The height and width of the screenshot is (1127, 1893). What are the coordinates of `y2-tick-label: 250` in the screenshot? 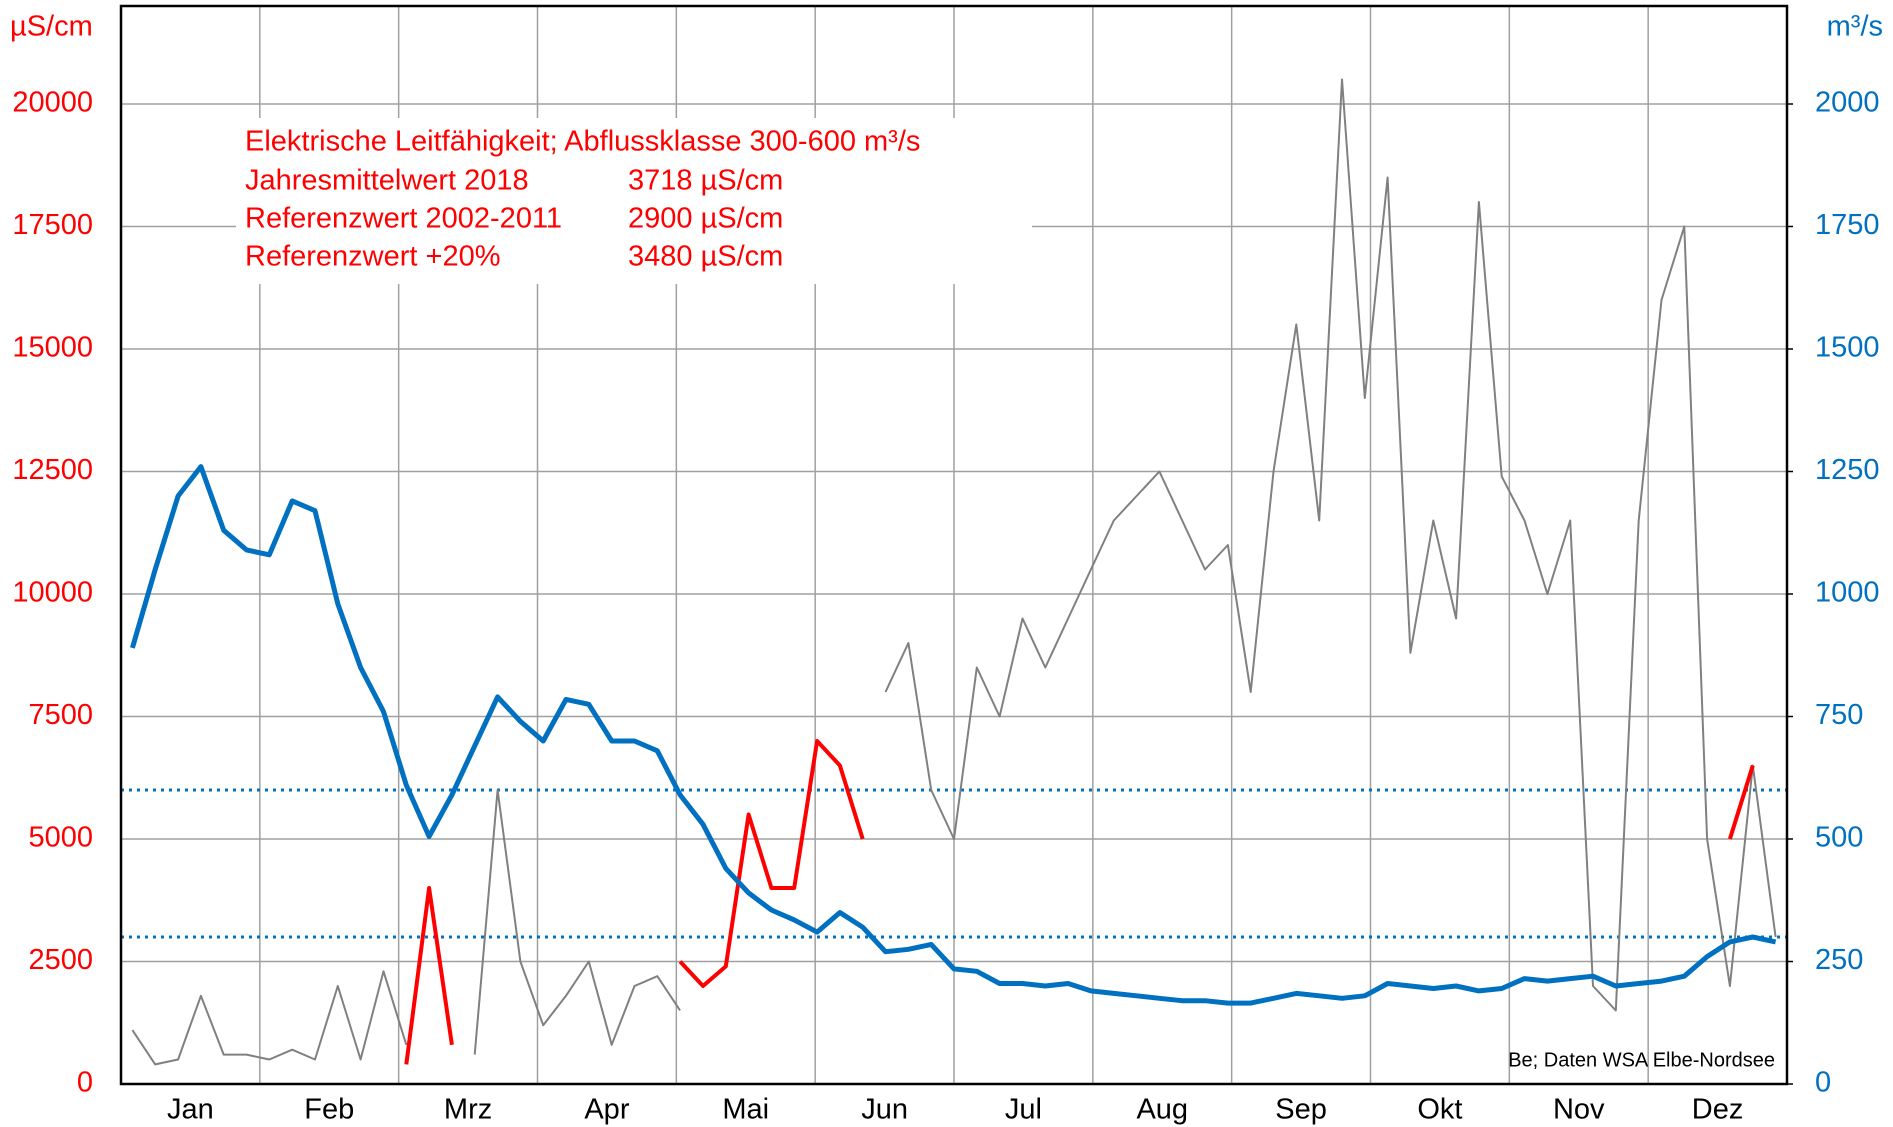 It's located at (1839, 960).